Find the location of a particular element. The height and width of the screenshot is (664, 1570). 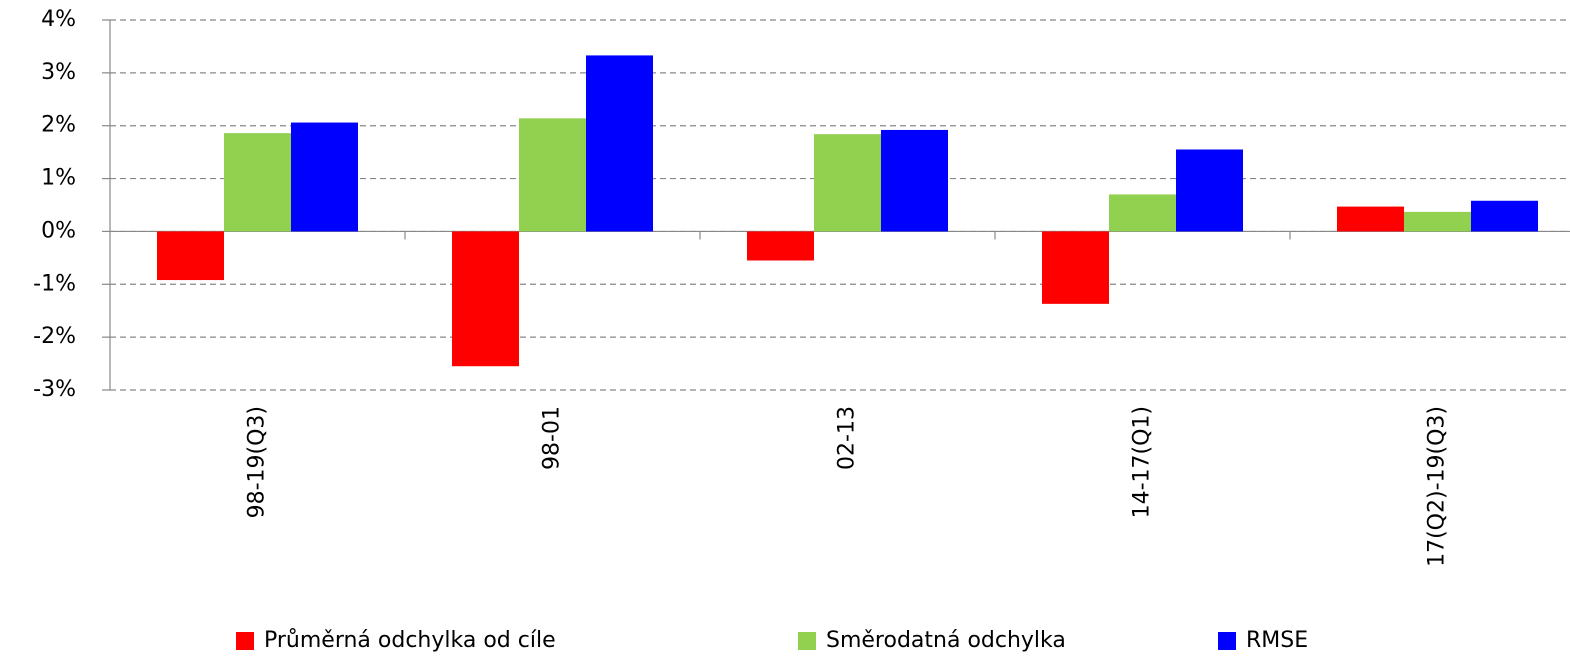

x-tick-label: 02-13 is located at coordinates (847, 438).